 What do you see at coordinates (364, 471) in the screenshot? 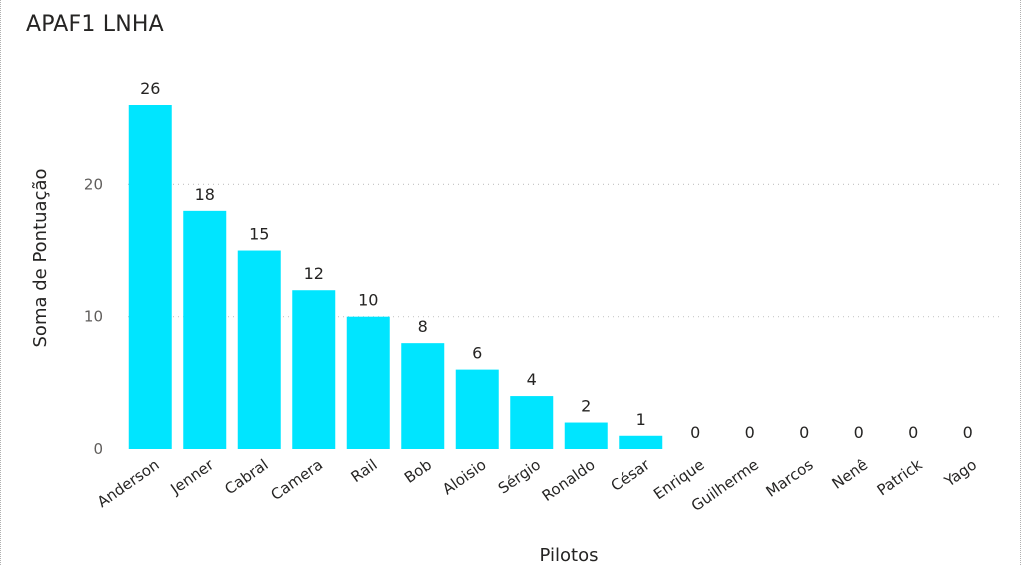
I see `x-category-label: Rail` at bounding box center [364, 471].